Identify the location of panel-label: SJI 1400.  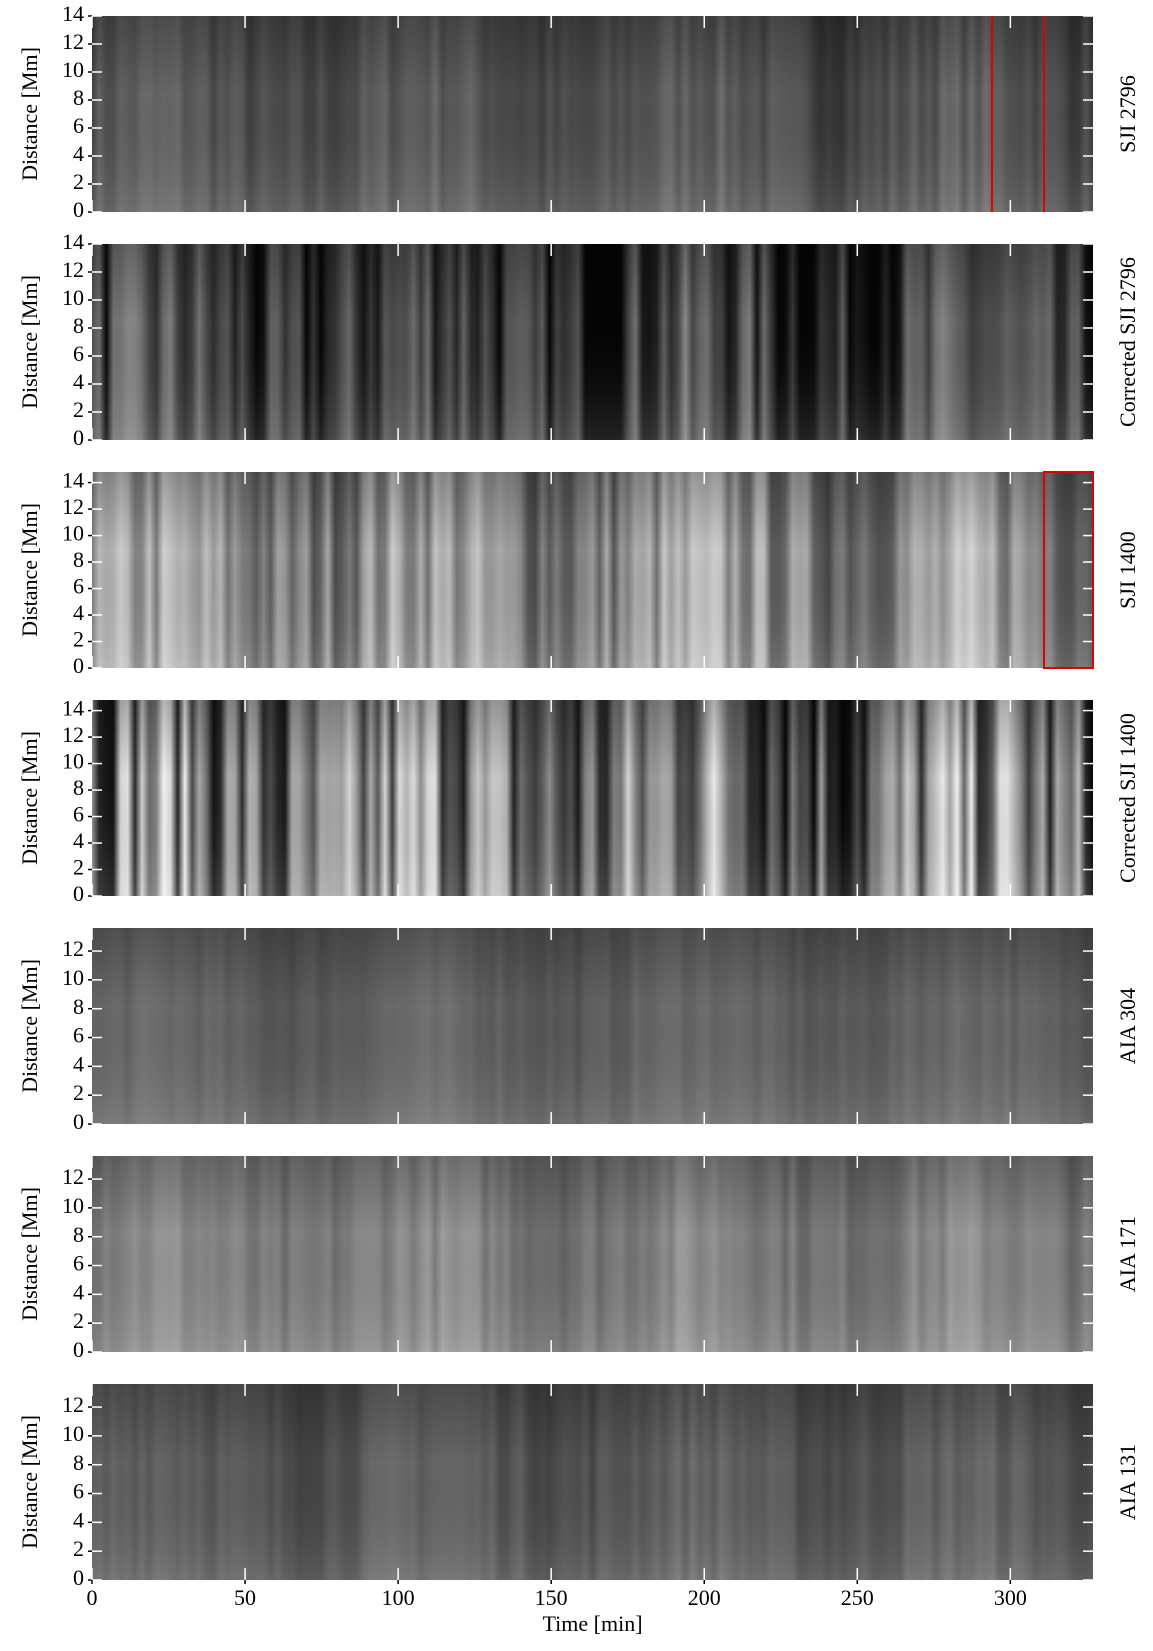
(1127, 570).